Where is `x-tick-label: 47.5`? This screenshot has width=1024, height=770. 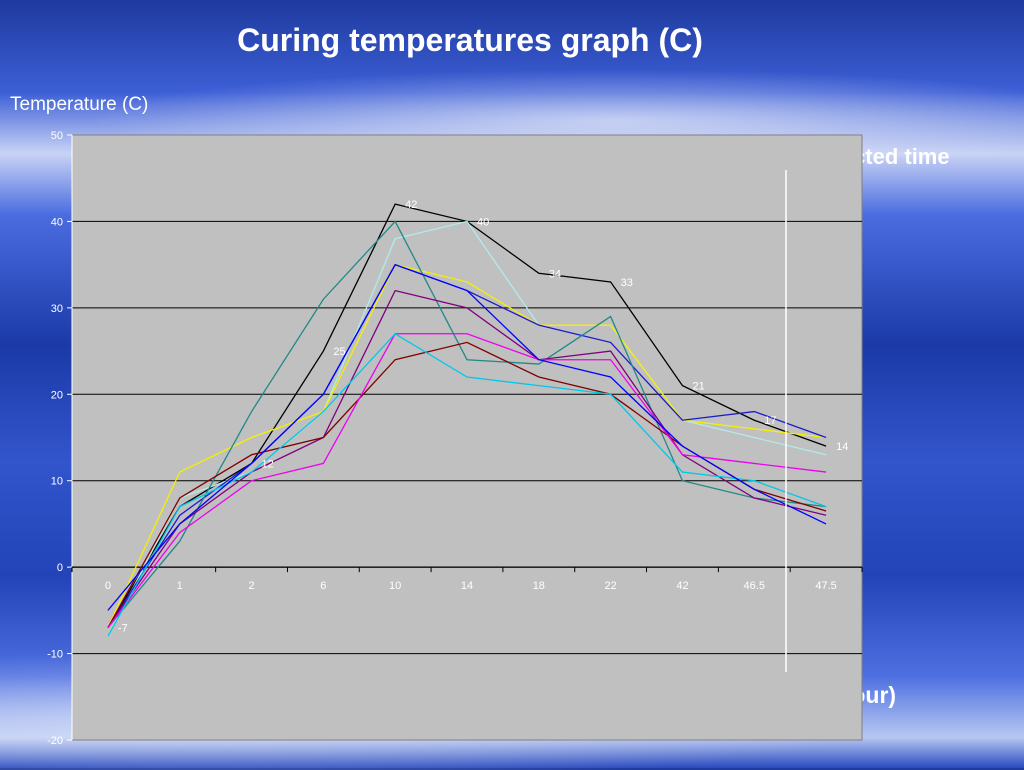
x-tick-label: 47.5 is located at coordinates (825, 586).